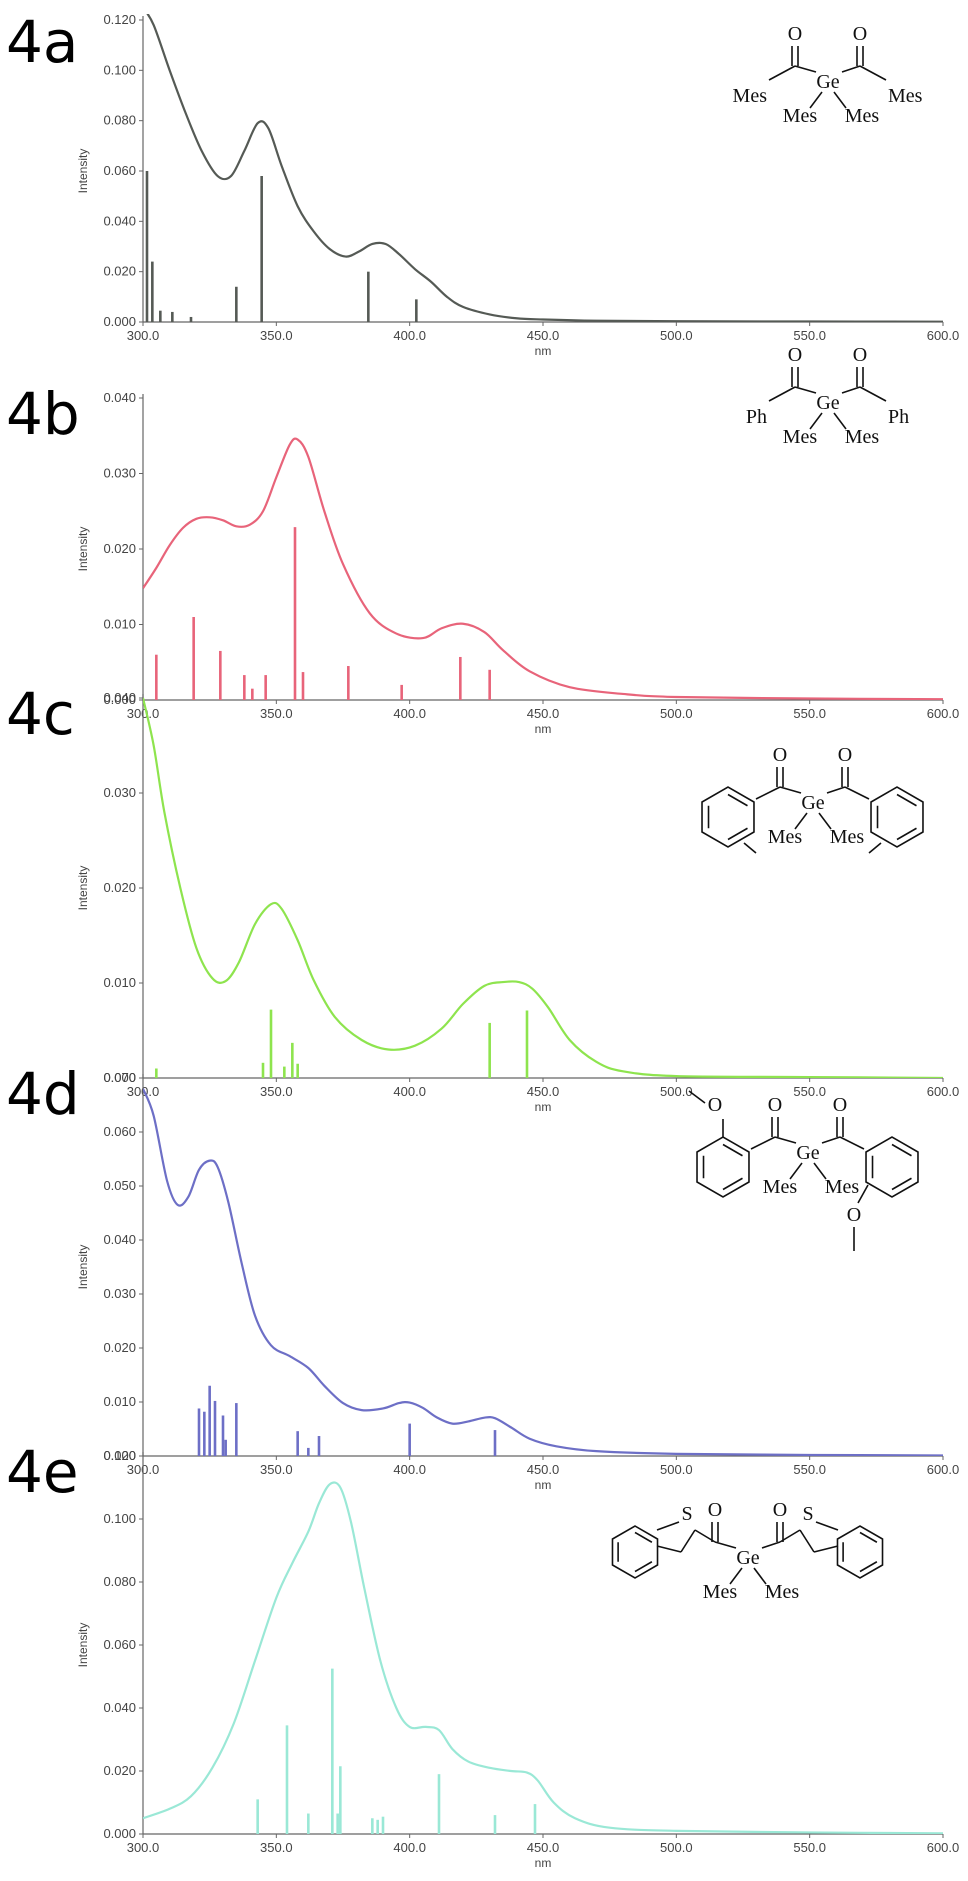  Describe the element at coordinates (119, 548) in the screenshot. I see `y-tick-label: 0.020` at that location.